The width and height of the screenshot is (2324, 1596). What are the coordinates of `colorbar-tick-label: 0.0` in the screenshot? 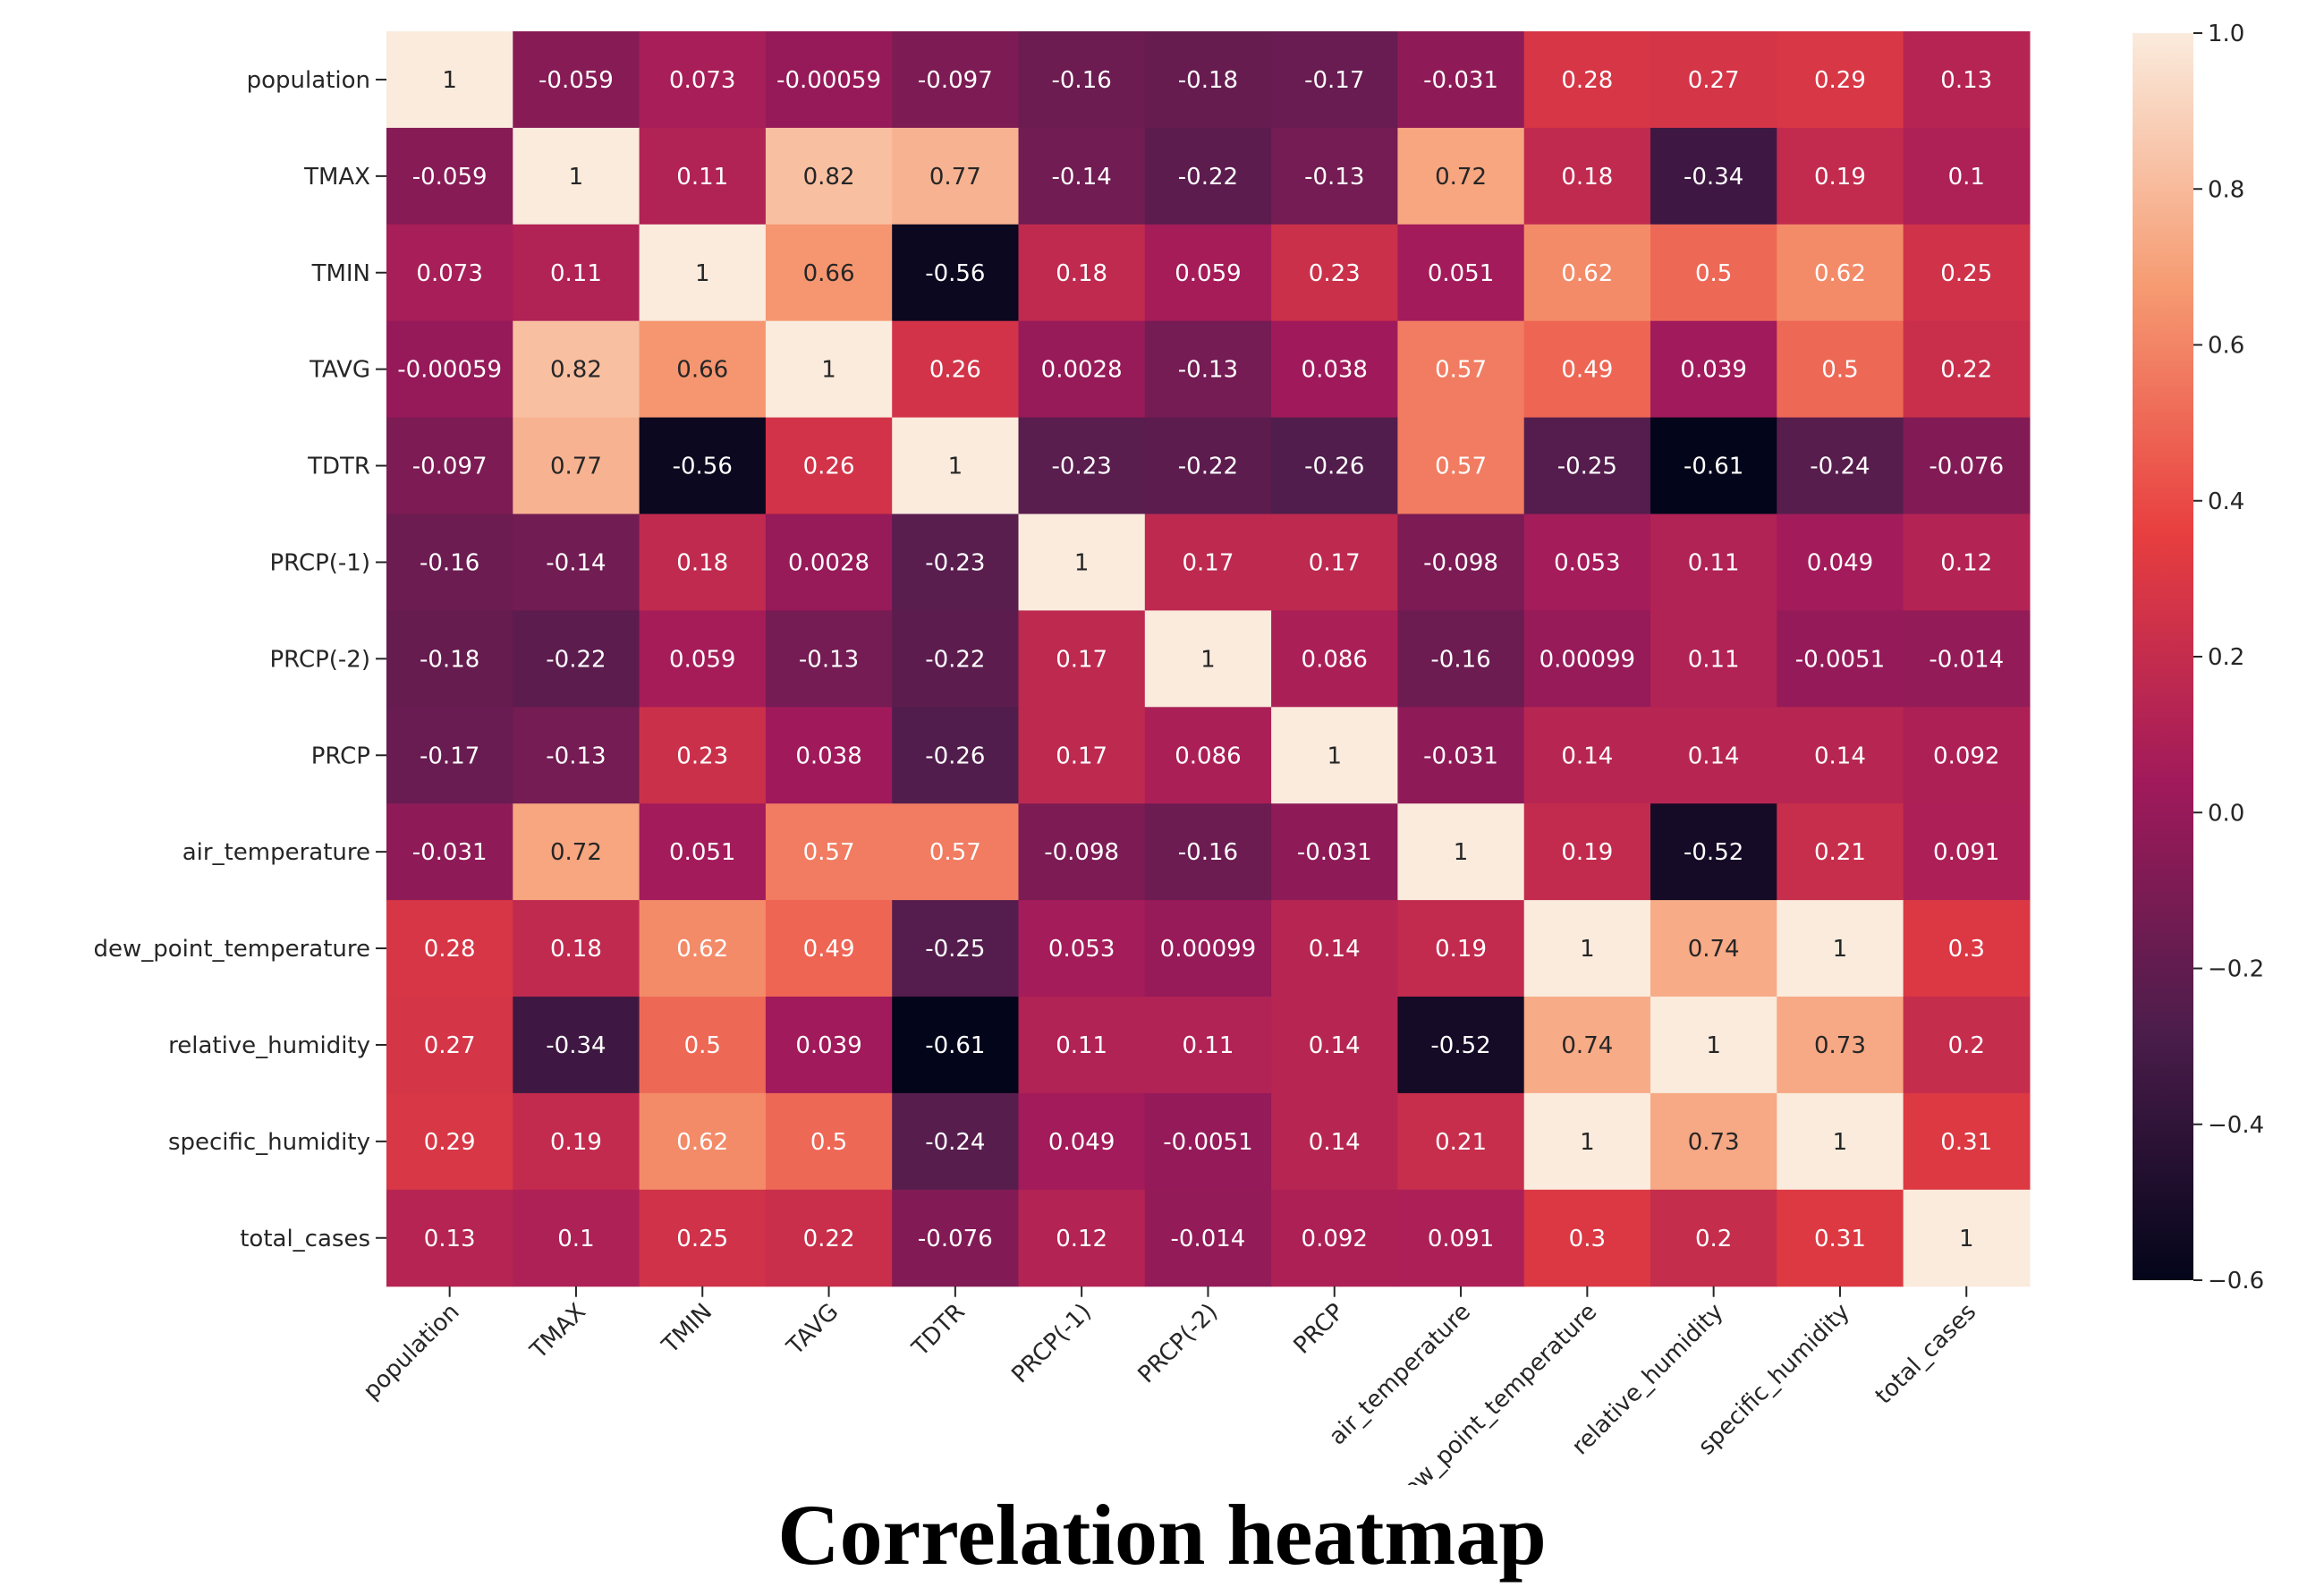 It's located at (2226, 813).